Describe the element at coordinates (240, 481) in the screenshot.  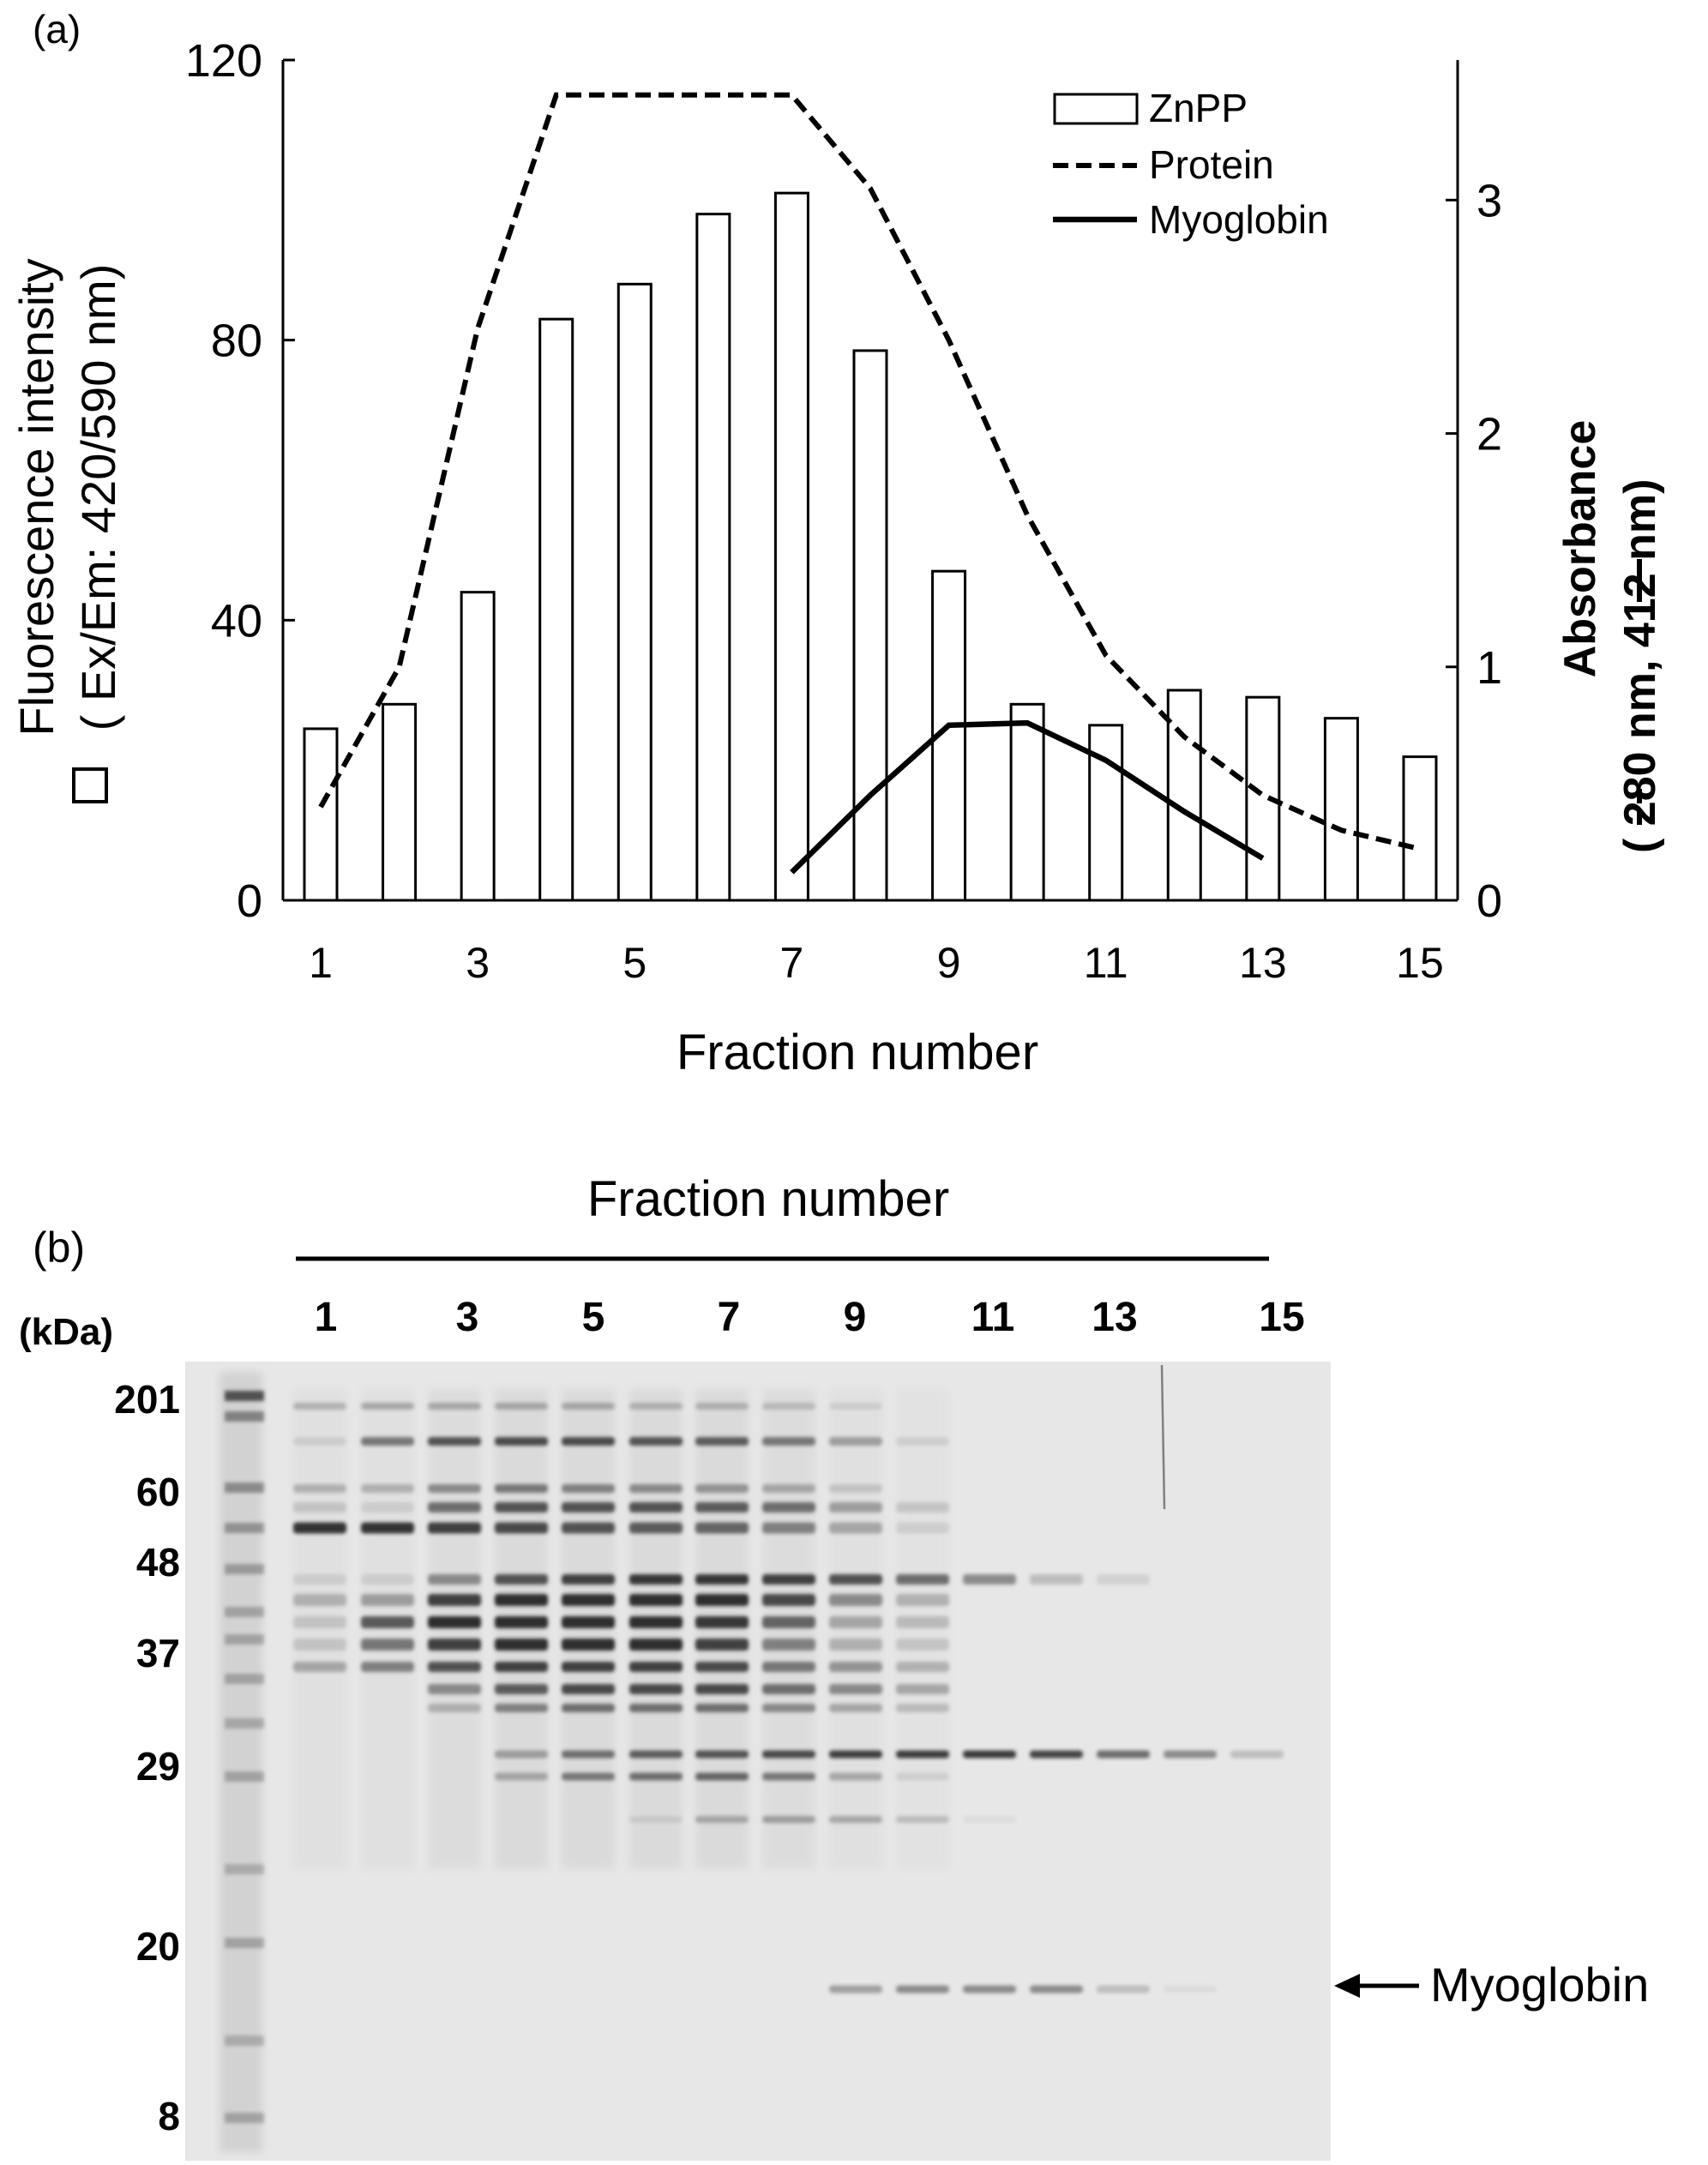
I see `left-ticks: 0 40 80 120` at that location.